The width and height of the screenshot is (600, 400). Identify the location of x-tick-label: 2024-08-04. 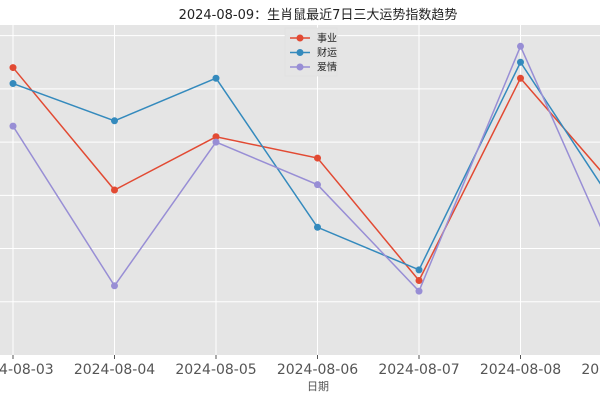
(114, 370).